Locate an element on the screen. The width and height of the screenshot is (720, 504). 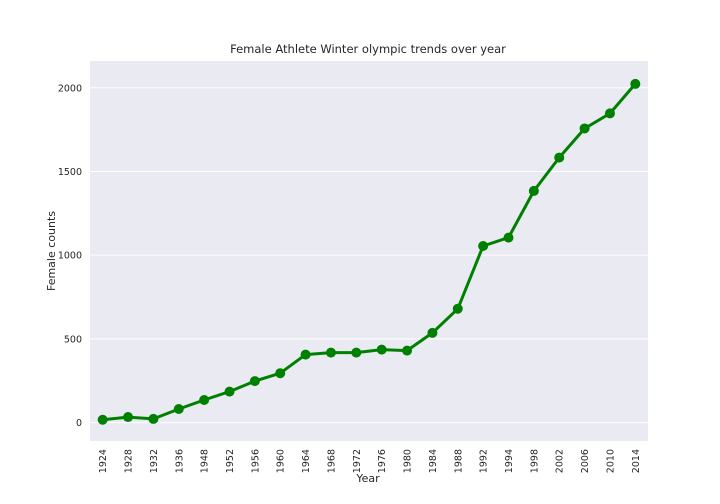
x-tick-label: 1956 is located at coordinates (255, 461).